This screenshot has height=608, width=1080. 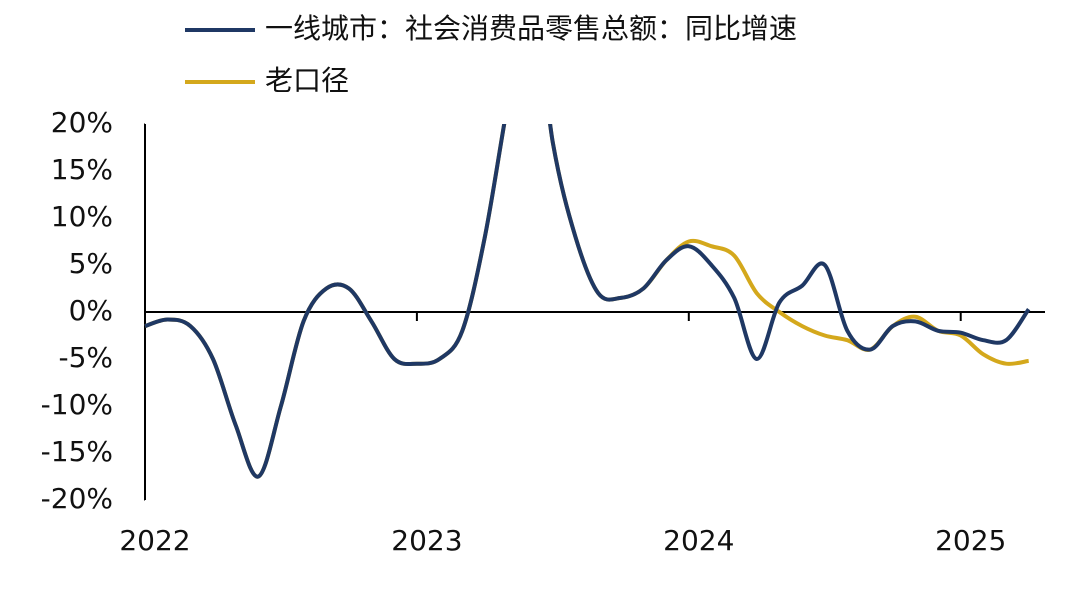 I want to click on y-tick-label: -5%, so click(x=85, y=357).